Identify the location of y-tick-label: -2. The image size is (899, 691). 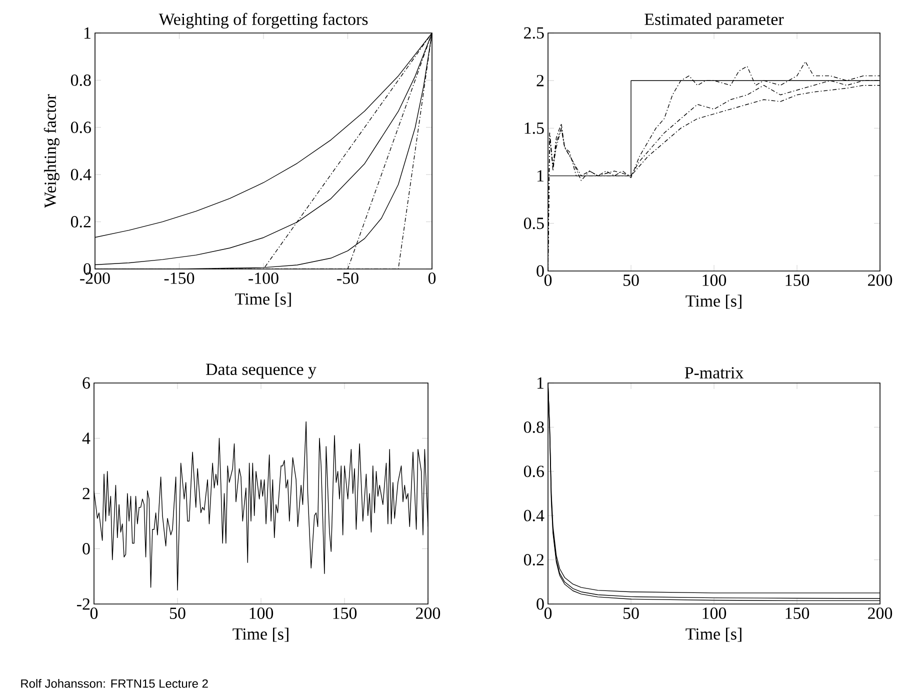
(83, 604).